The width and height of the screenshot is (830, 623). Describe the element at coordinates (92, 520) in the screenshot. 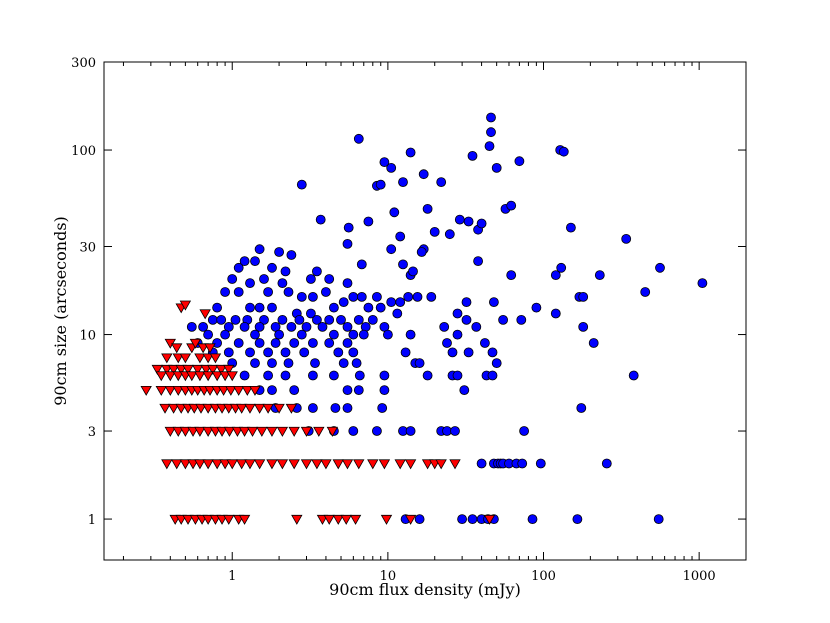

I see `y-tick-label: 1` at that location.